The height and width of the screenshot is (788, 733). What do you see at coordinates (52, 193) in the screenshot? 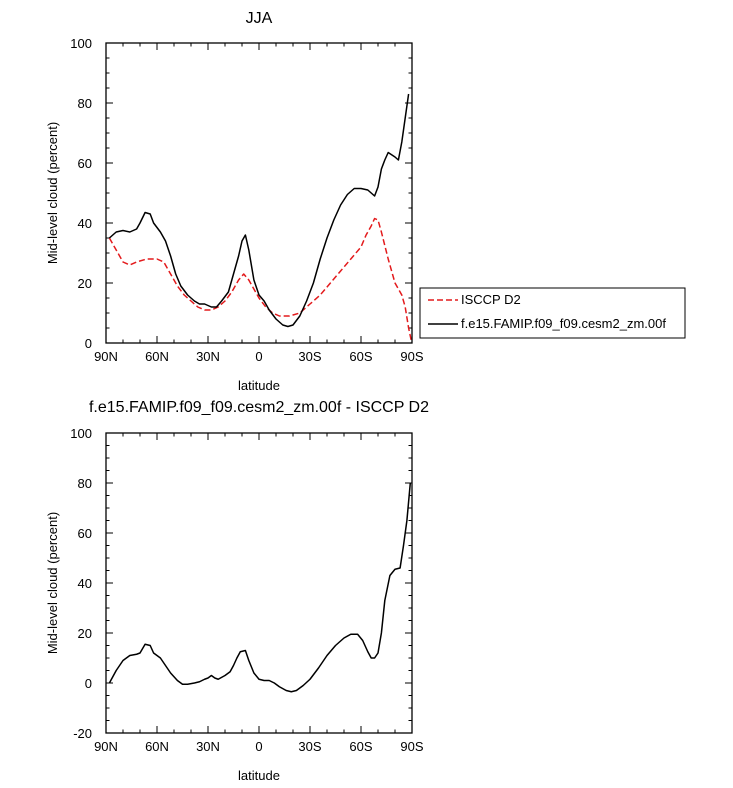
I see `top-ylabel: Mid-level cloud (percent)` at bounding box center [52, 193].